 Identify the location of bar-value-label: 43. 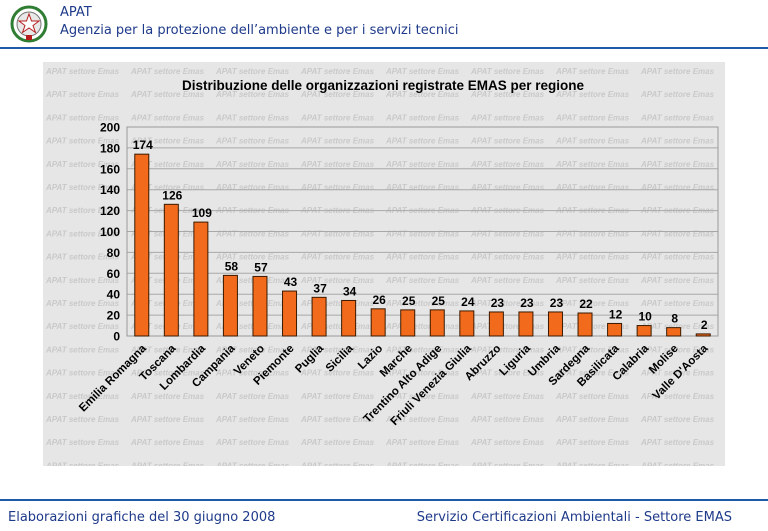
(291, 282).